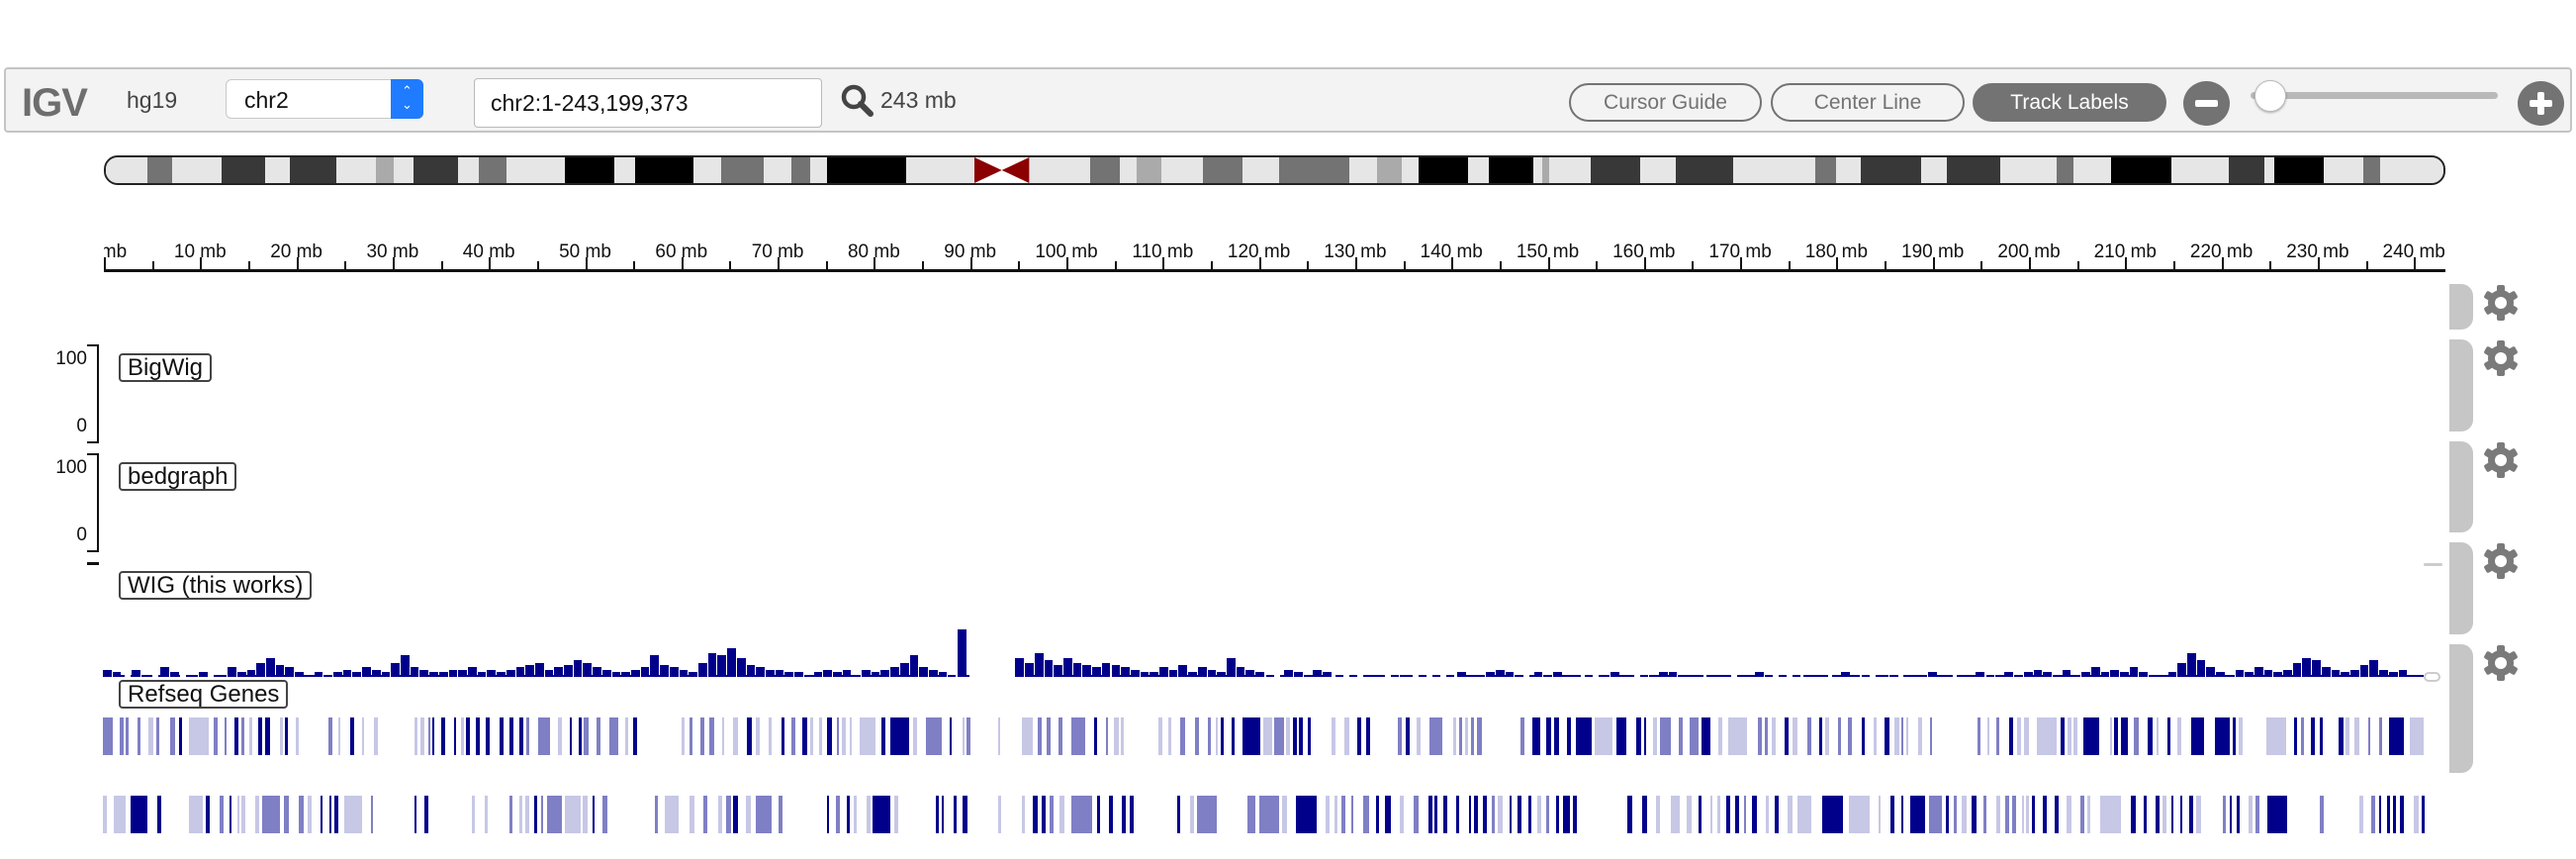 The image size is (2576, 859). What do you see at coordinates (1274, 170) in the screenshot?
I see `chromosome-ideogram` at bounding box center [1274, 170].